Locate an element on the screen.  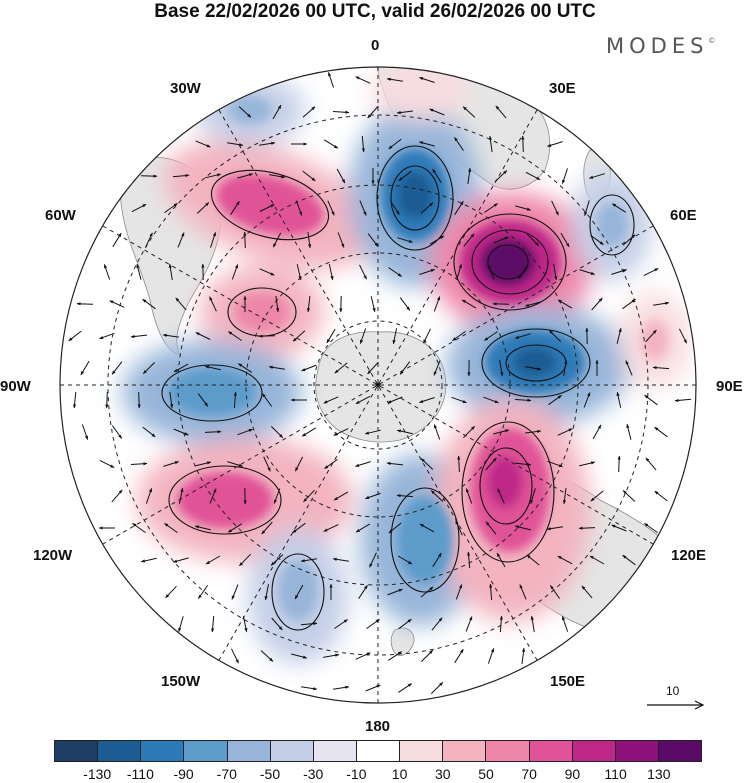
brand-name: MODES is located at coordinates (657, 46).